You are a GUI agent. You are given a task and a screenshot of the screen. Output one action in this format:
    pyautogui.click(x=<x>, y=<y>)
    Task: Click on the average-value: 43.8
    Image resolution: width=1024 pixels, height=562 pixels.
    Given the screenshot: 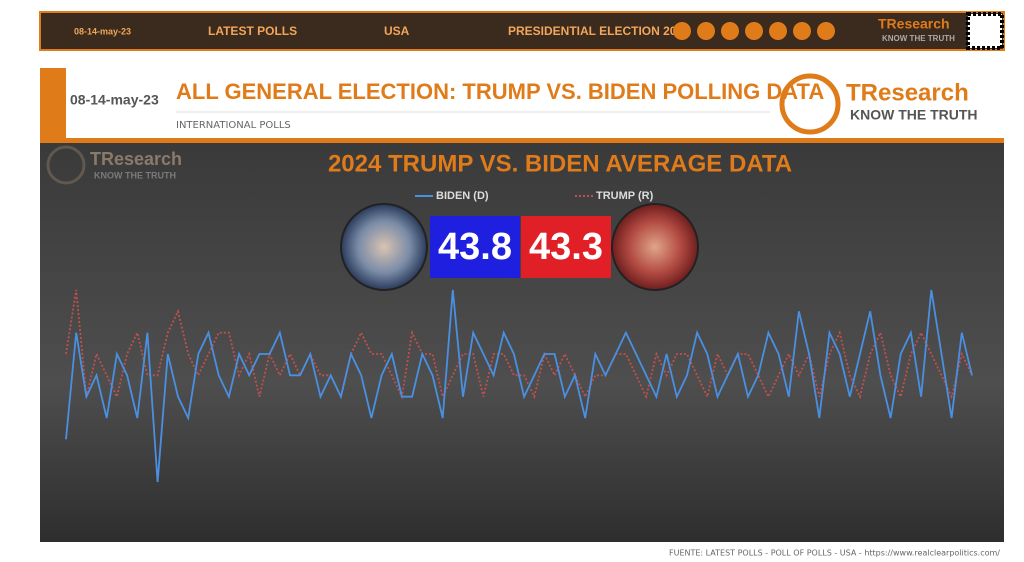 What is the action you would take?
    pyautogui.click(x=475, y=247)
    